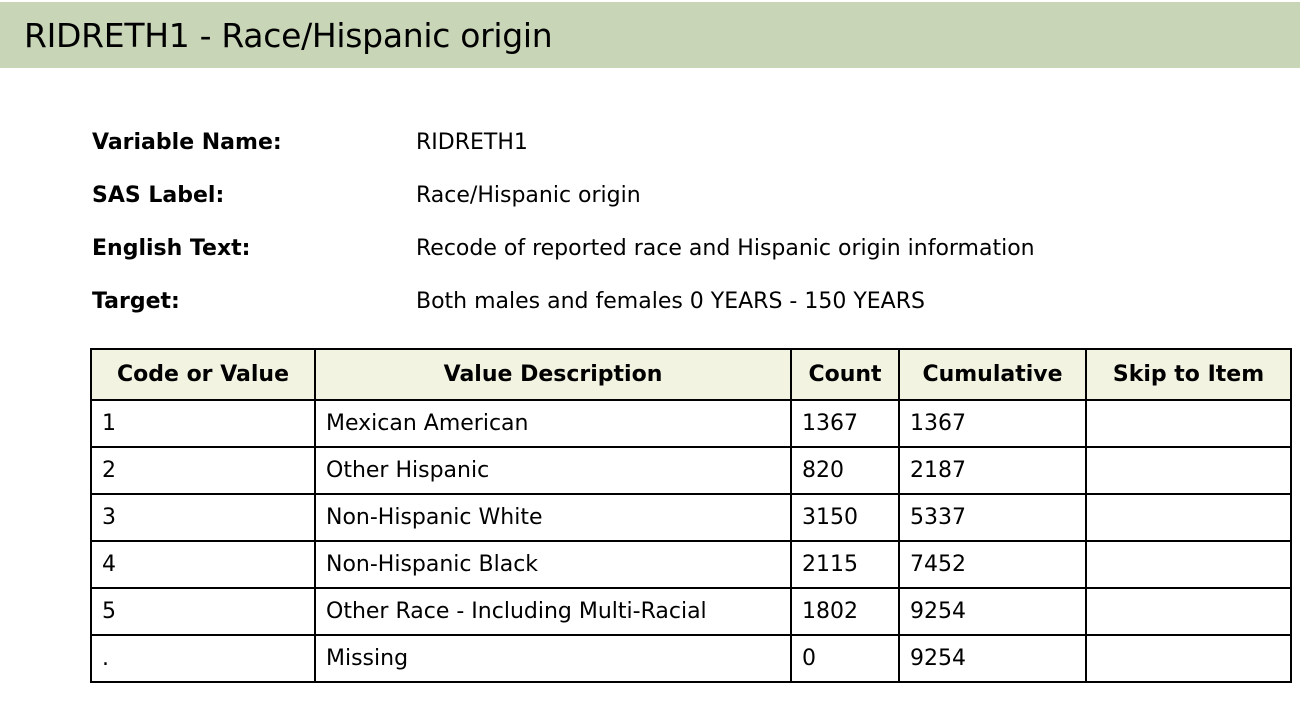  What do you see at coordinates (992, 564) in the screenshot?
I see `cell-cumulative: 7452` at bounding box center [992, 564].